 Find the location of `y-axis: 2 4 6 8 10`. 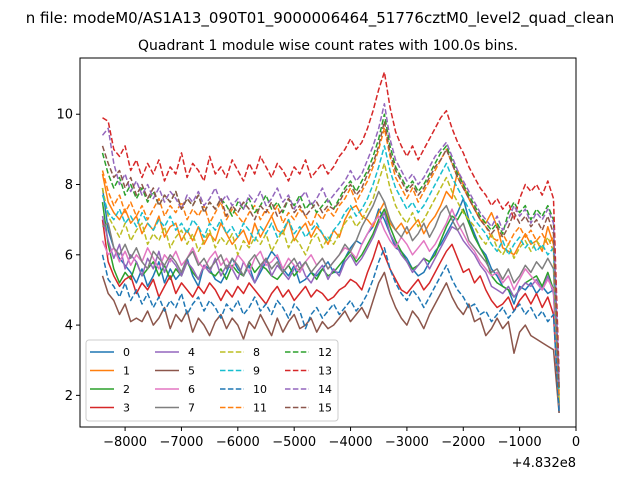

y-axis: 2 4 6 8 10 is located at coordinates (68, 256).